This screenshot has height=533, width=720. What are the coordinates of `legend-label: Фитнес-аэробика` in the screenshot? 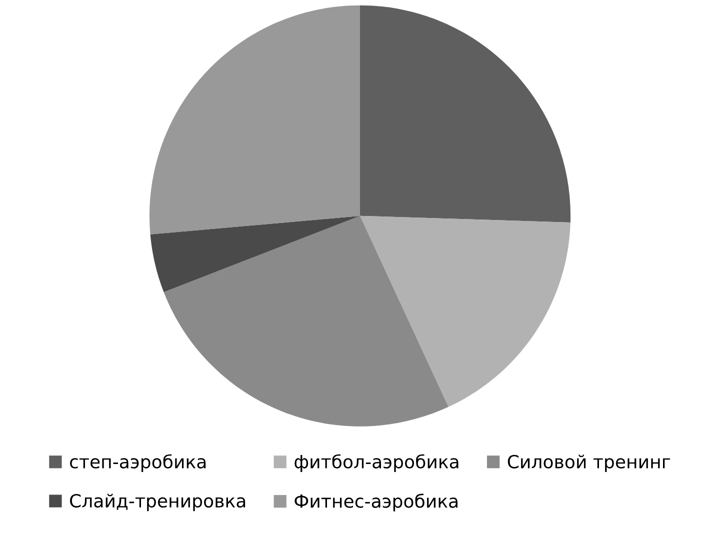 It's located at (376, 503).